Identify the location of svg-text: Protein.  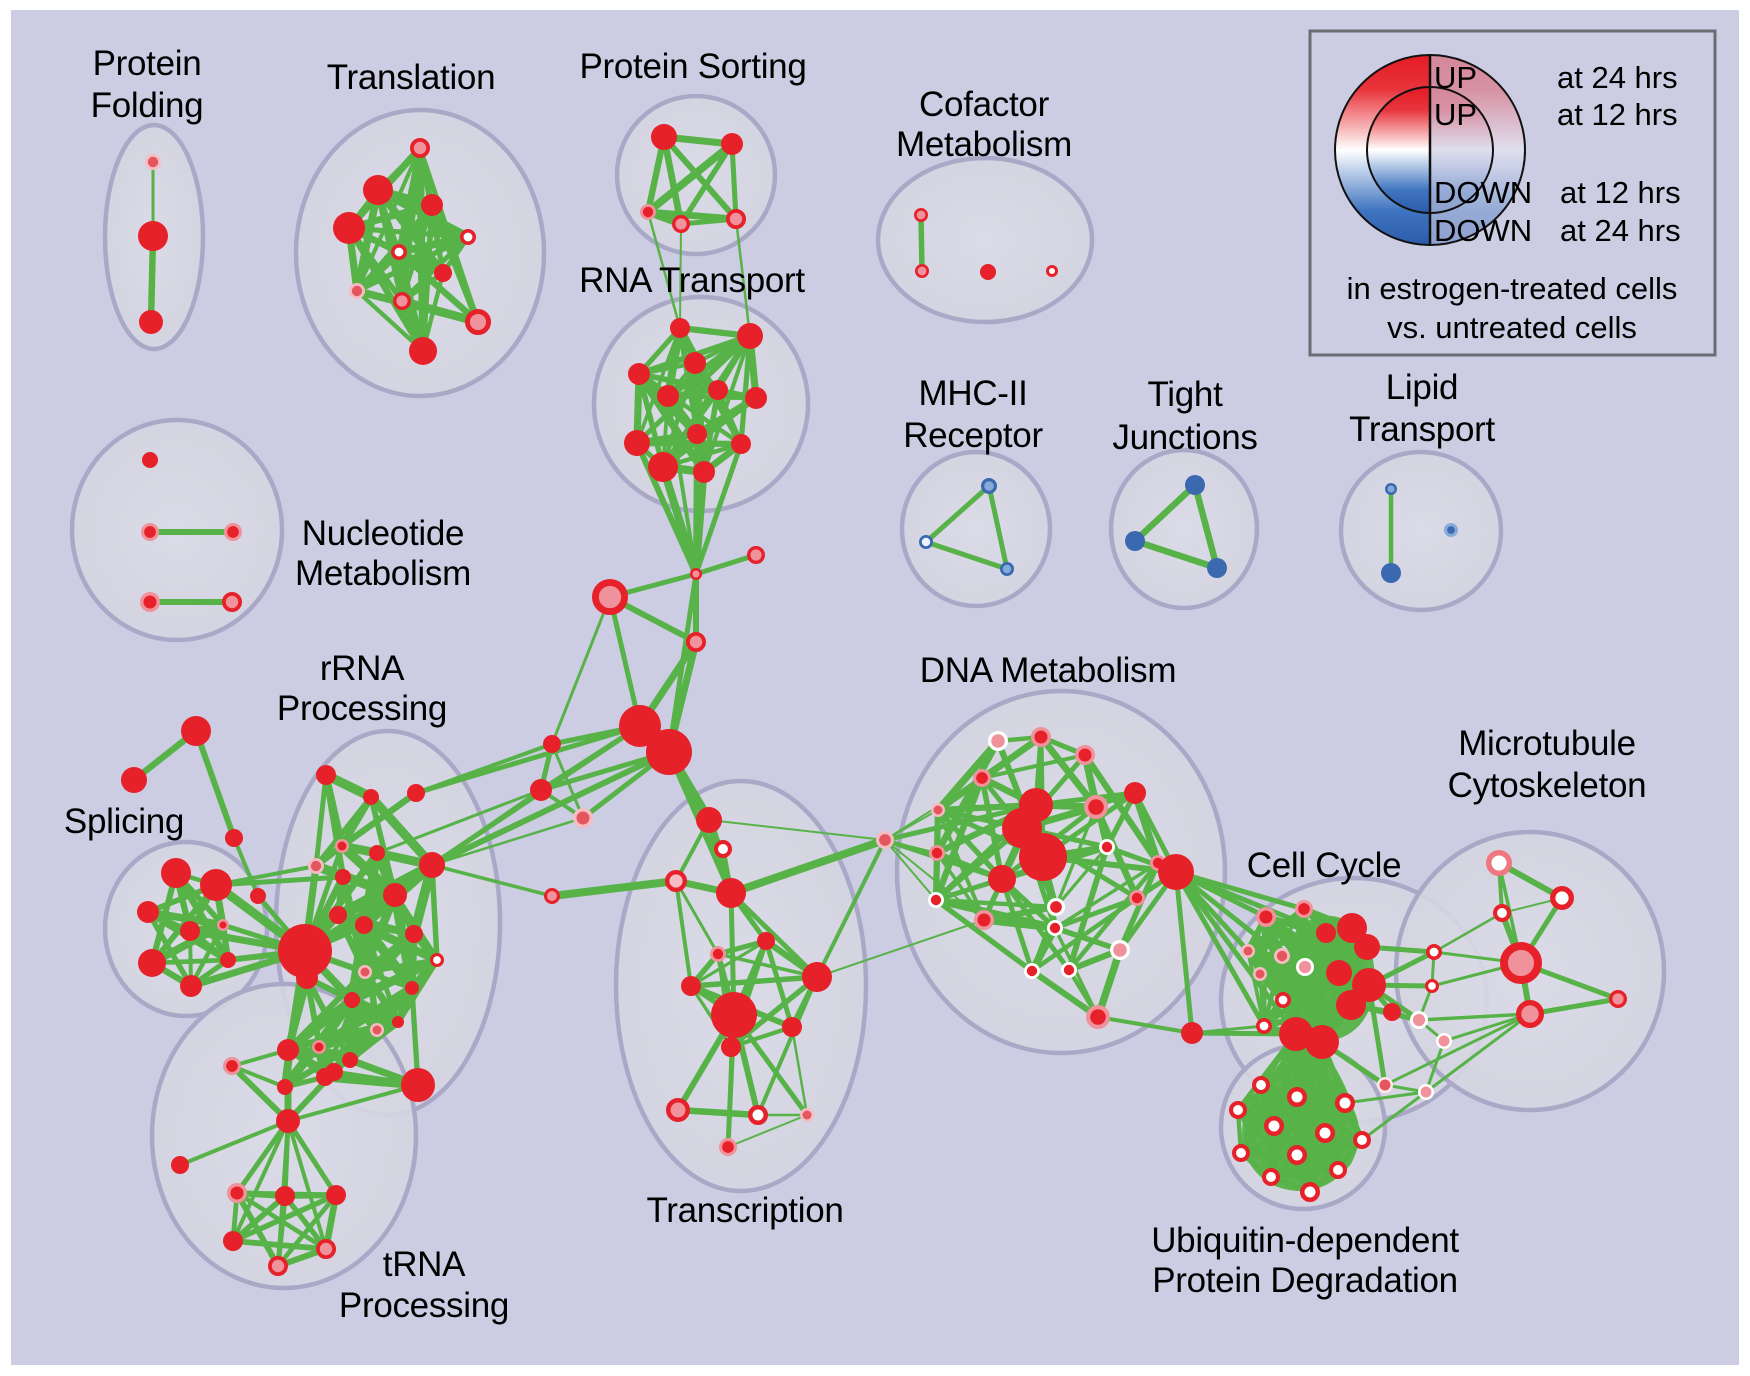
(147, 63).